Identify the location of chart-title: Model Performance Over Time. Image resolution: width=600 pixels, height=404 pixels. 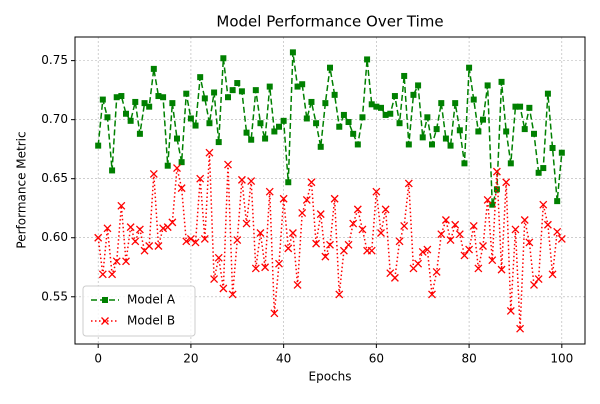
(329, 22).